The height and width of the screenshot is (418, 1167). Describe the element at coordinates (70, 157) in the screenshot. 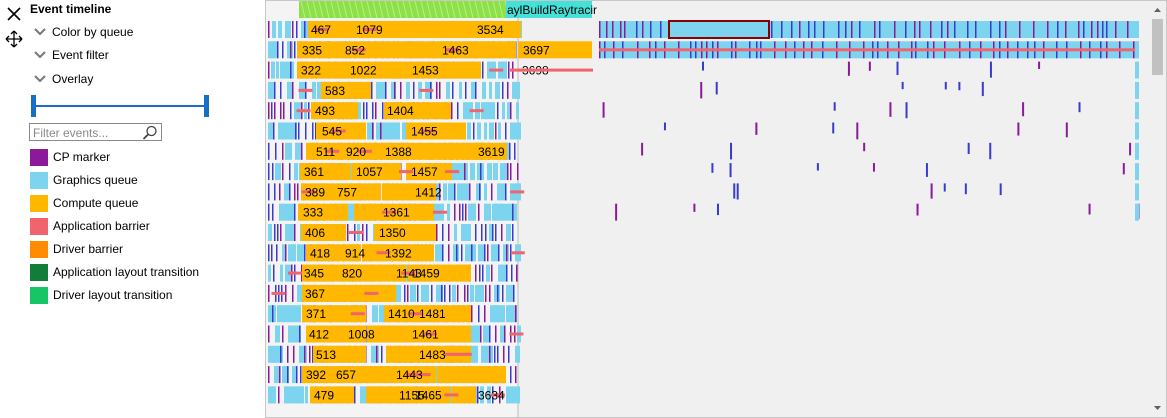

I see `legend-item-cp-marker: CP marker` at that location.